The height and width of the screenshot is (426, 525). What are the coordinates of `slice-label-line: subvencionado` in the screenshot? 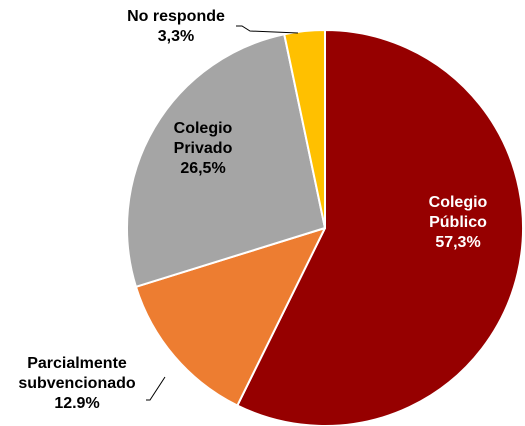 It's located at (77, 383).